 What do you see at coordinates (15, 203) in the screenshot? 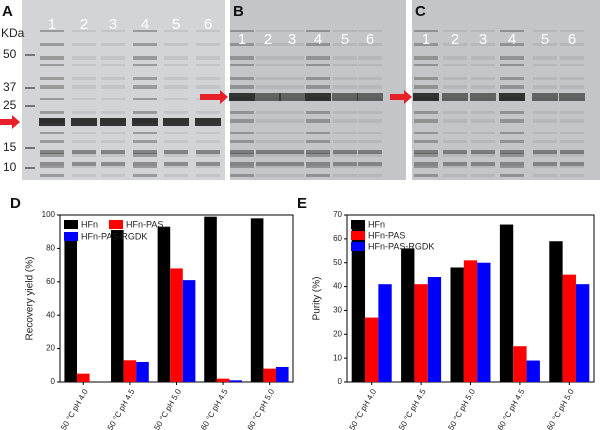
I see `panel-label: D` at bounding box center [15, 203].